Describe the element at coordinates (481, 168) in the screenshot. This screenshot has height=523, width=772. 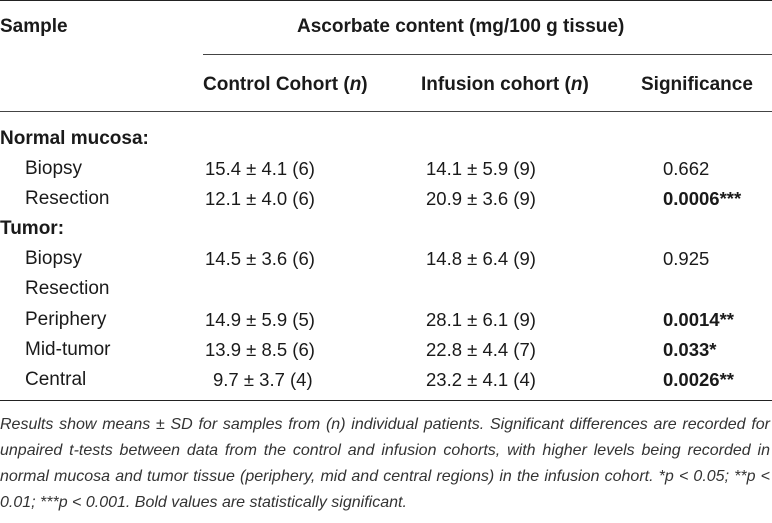
I see `infusion-value: 14.1 ± 5.9 (9)` at that location.